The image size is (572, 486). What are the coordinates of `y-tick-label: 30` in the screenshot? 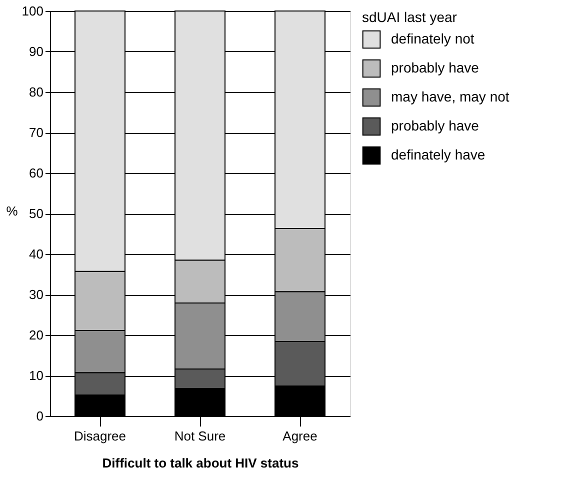 It's located at (36, 294).